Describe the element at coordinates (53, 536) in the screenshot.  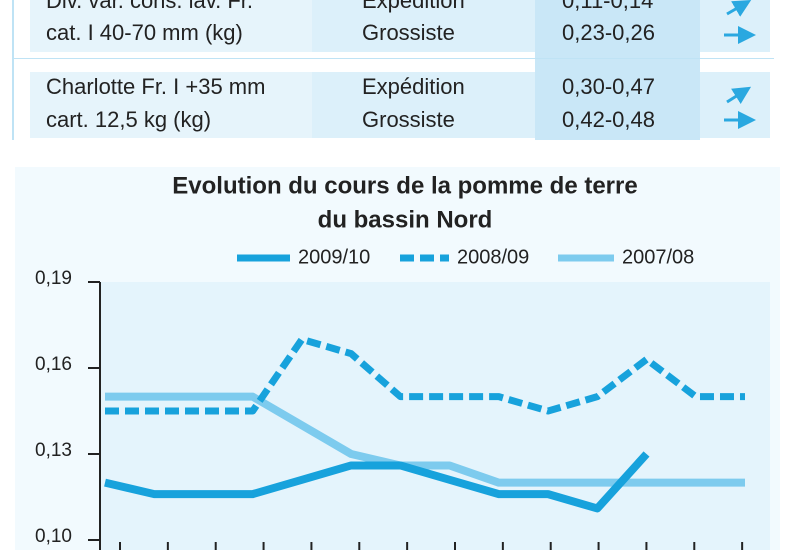
I see `y-tick-label: 0,10` at that location.